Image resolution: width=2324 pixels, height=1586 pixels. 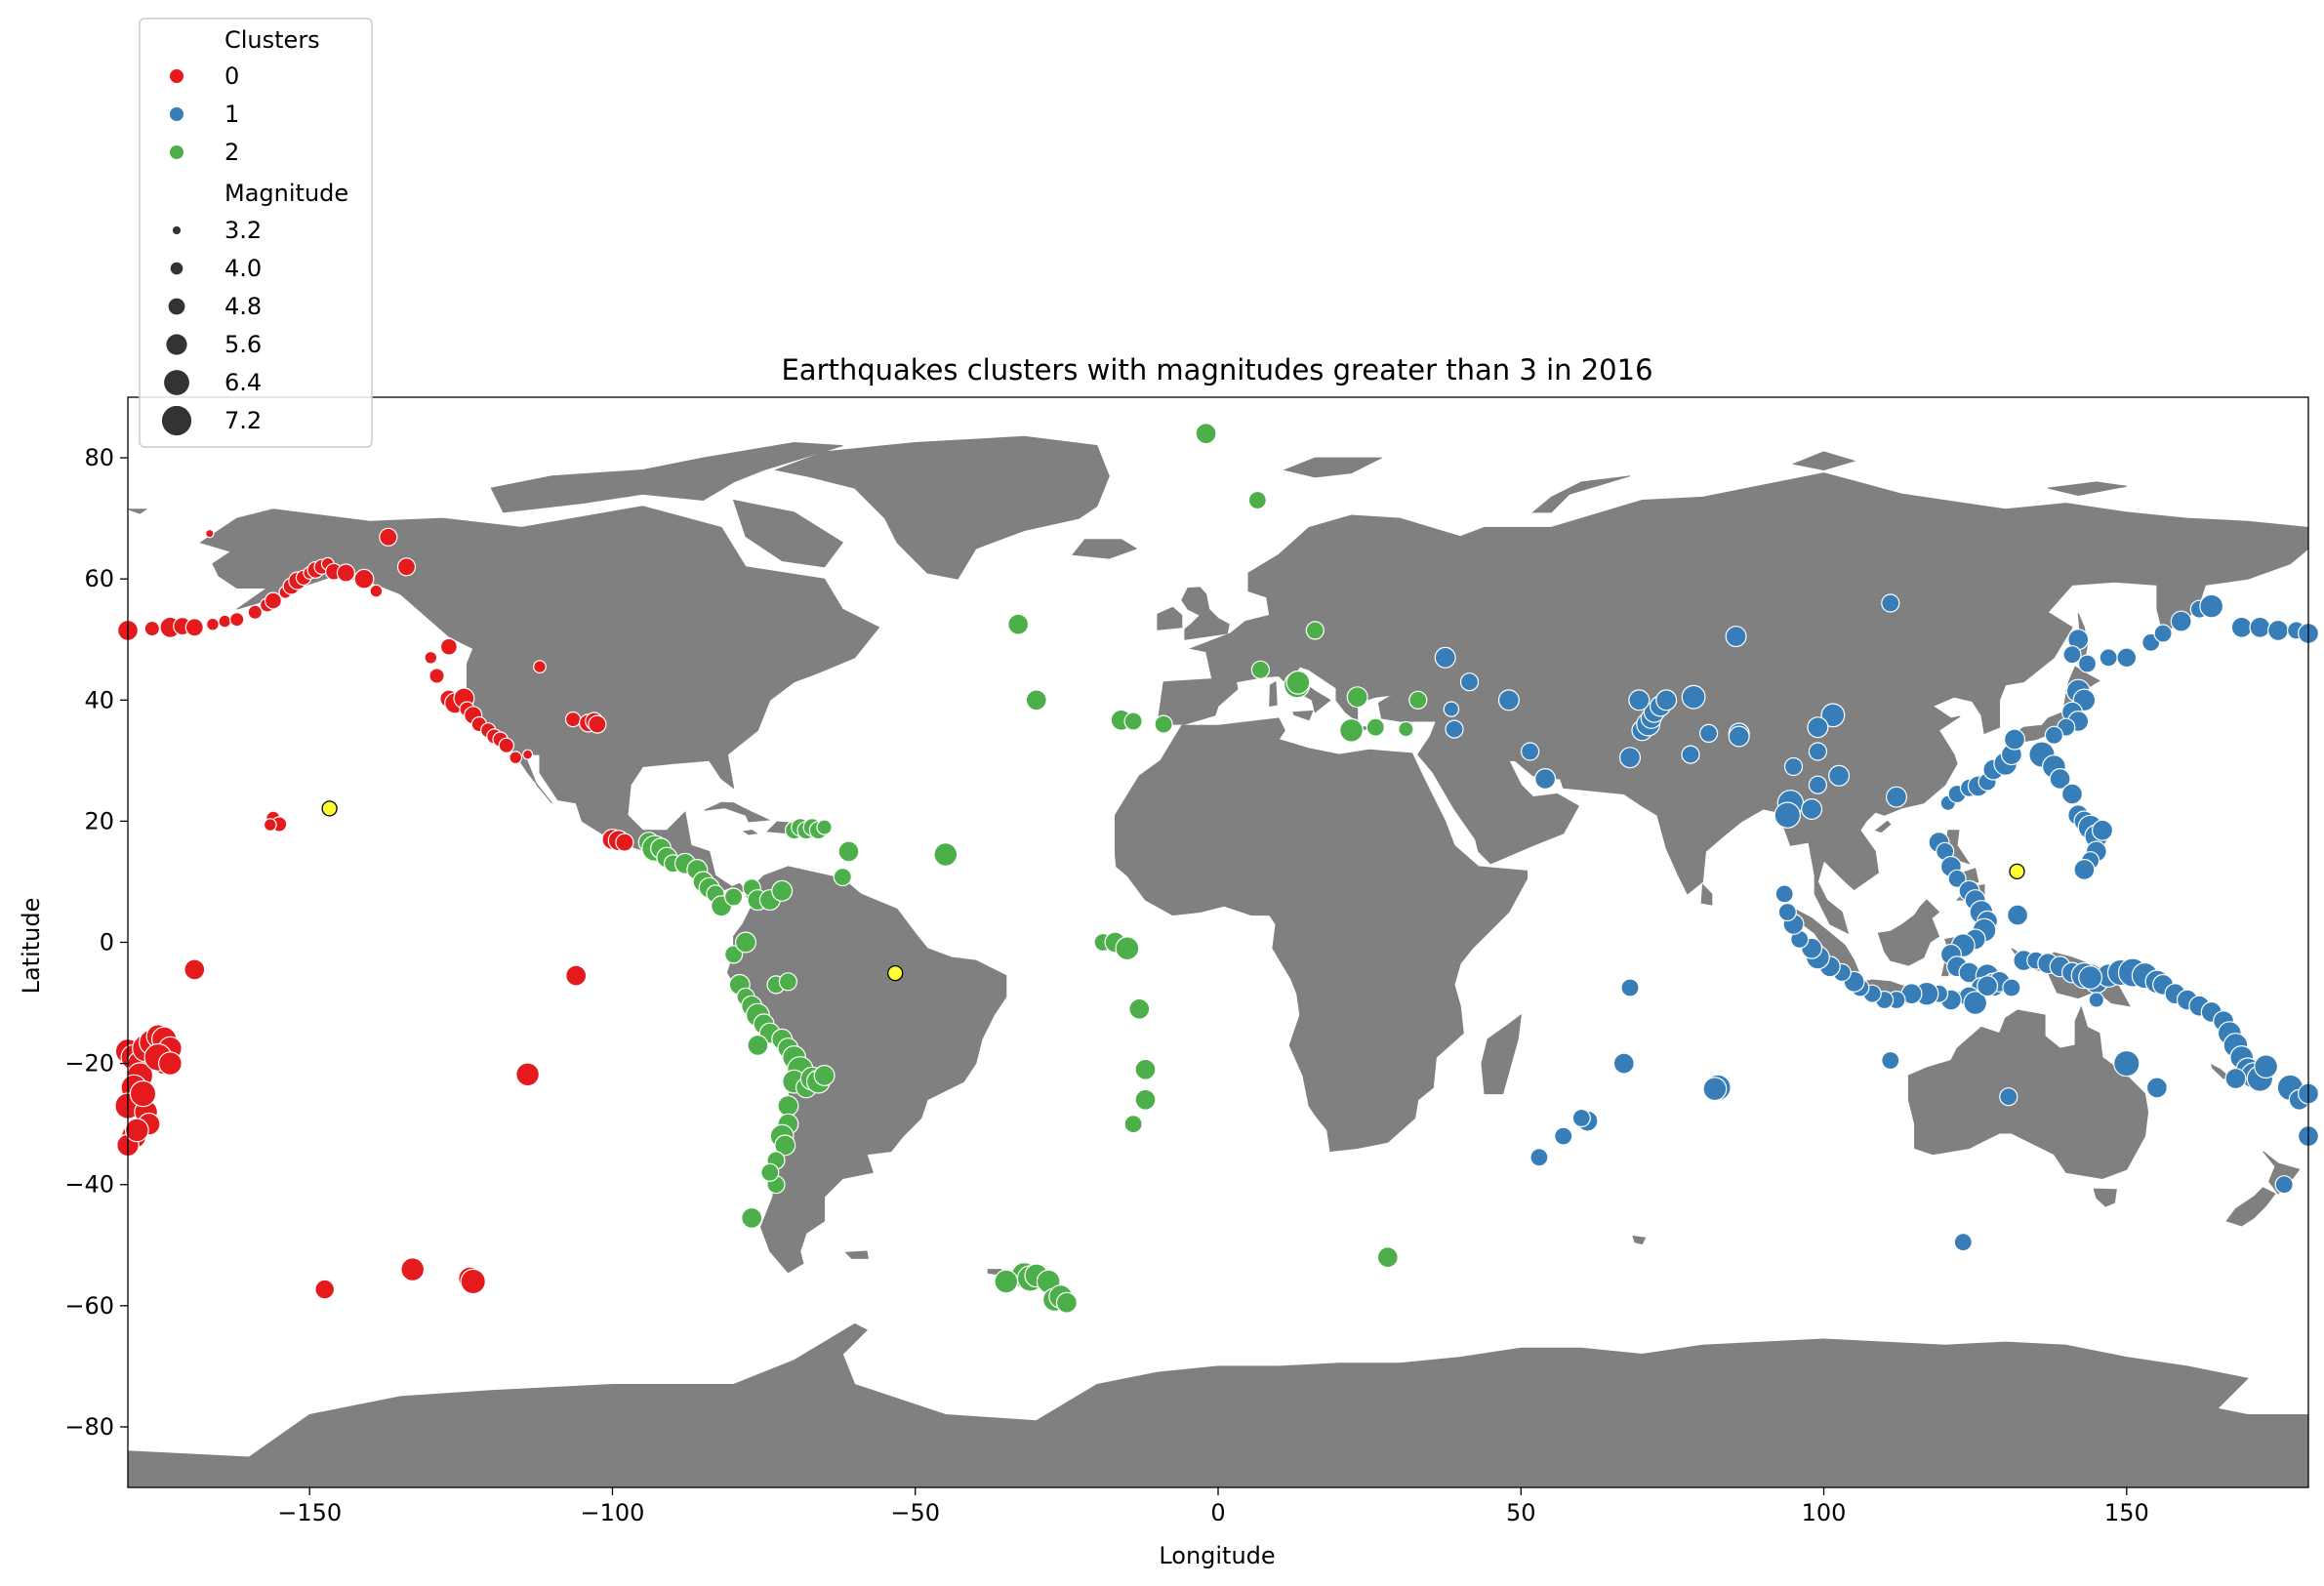 I want to click on y-tick-label: 80, so click(x=99, y=457).